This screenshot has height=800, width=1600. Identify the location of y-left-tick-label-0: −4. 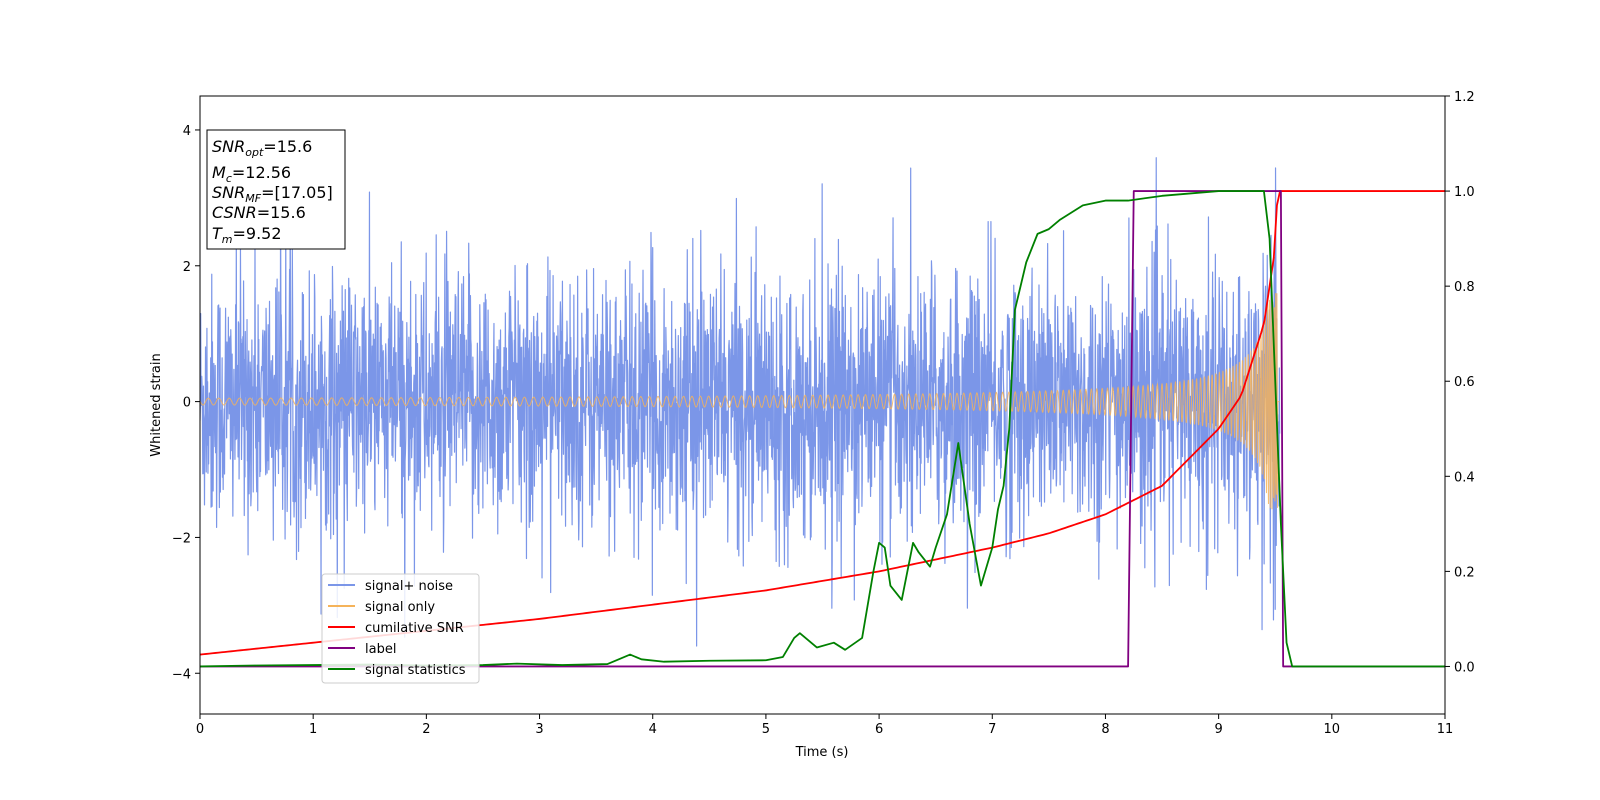
(181, 674).